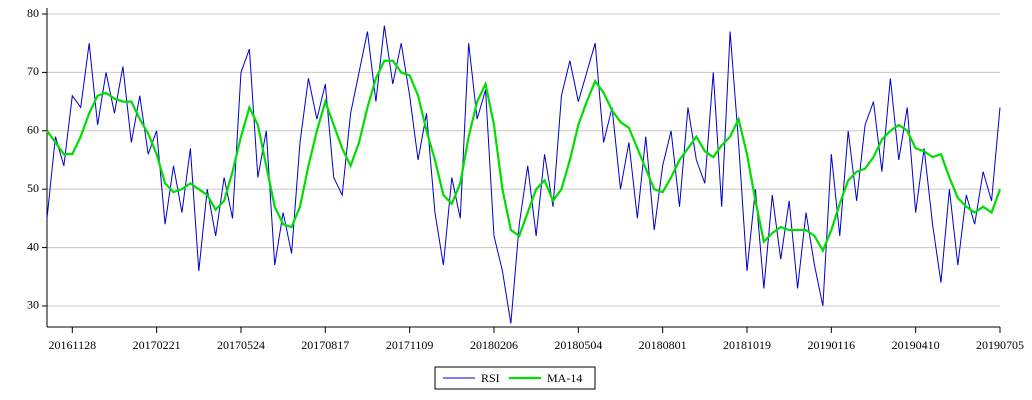 The image size is (1032, 400). Describe the element at coordinates (564, 378) in the screenshot. I see `legend-label: MA-14` at that location.